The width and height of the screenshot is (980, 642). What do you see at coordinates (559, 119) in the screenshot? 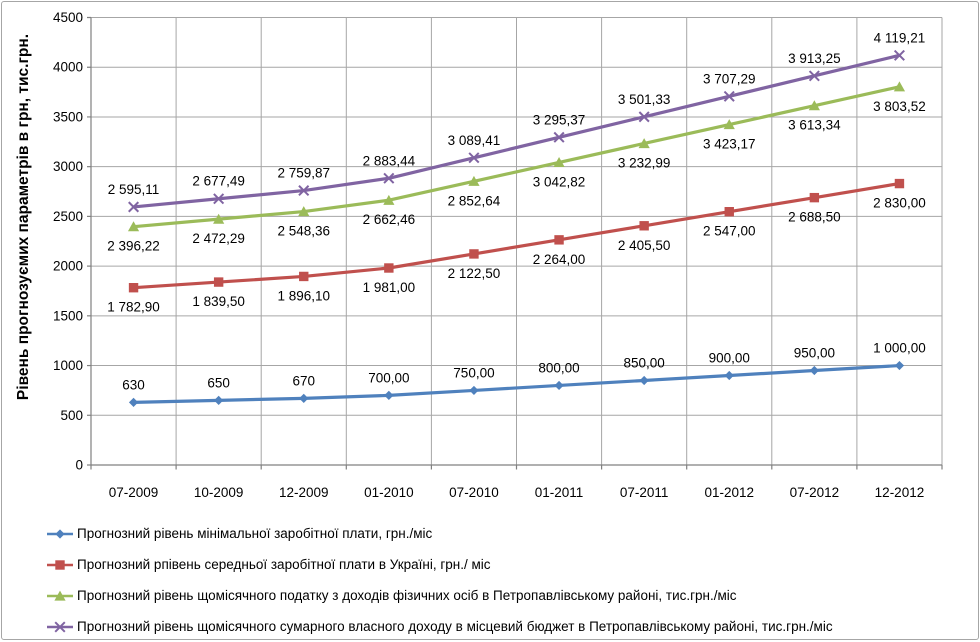
I see `data-label: 3 295,37` at bounding box center [559, 119].